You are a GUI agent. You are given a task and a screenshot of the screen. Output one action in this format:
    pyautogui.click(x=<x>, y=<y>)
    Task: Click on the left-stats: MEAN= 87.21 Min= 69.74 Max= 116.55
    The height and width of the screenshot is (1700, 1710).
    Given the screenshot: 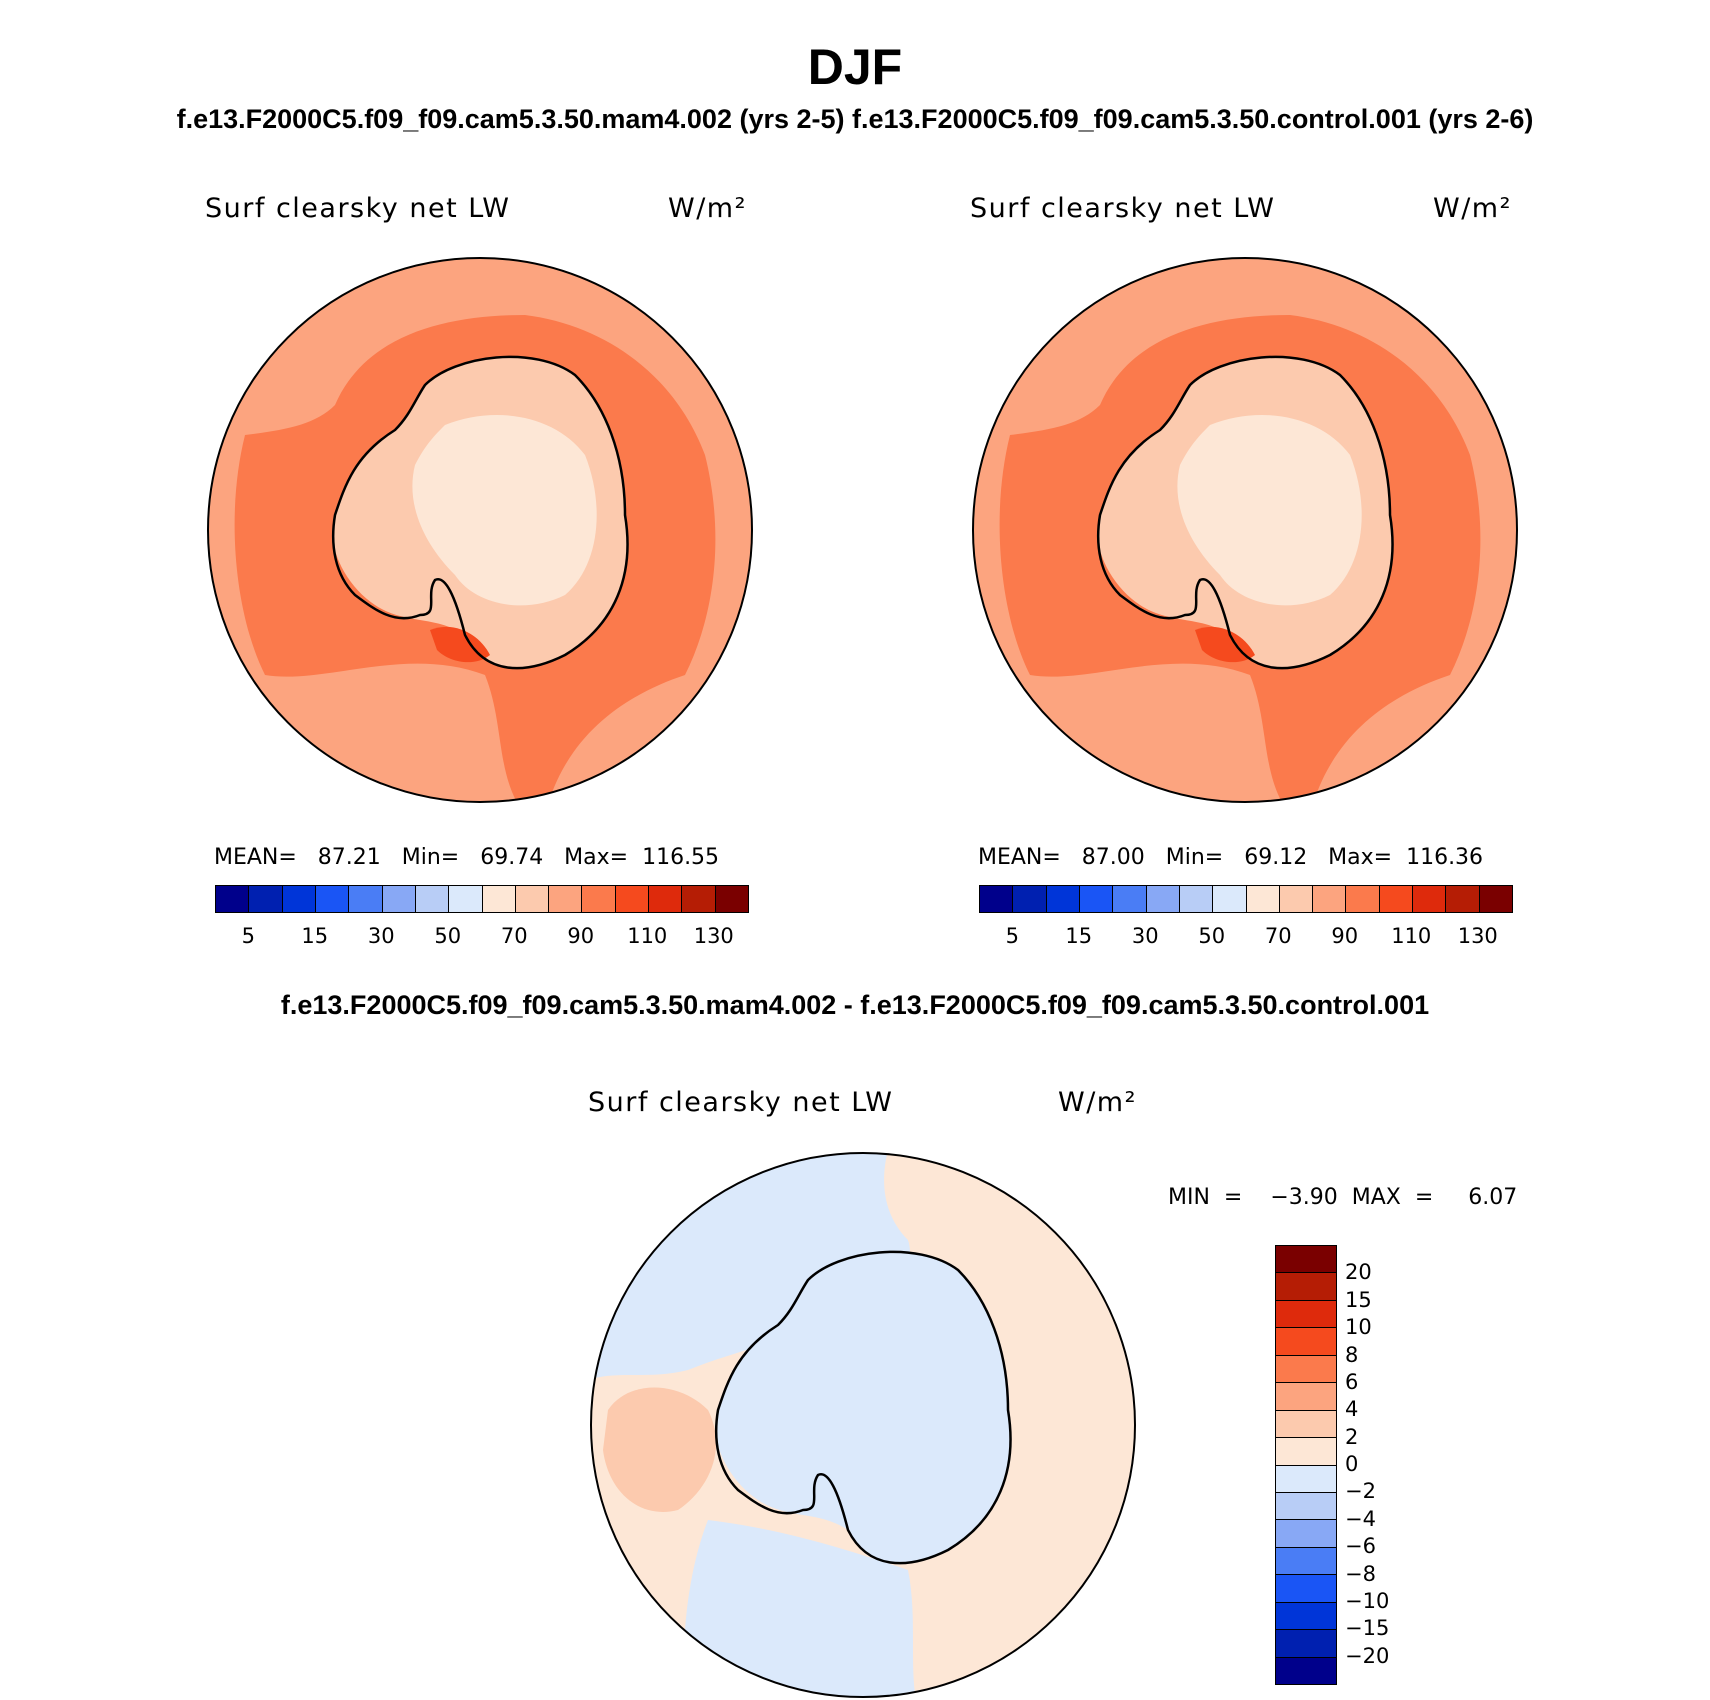 What is the action you would take?
    pyautogui.click(x=467, y=857)
    